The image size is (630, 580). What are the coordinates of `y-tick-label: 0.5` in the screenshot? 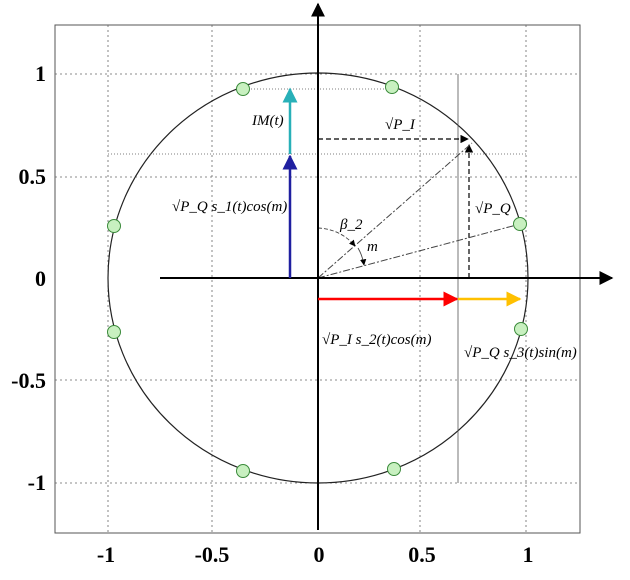 It's located at (33, 176).